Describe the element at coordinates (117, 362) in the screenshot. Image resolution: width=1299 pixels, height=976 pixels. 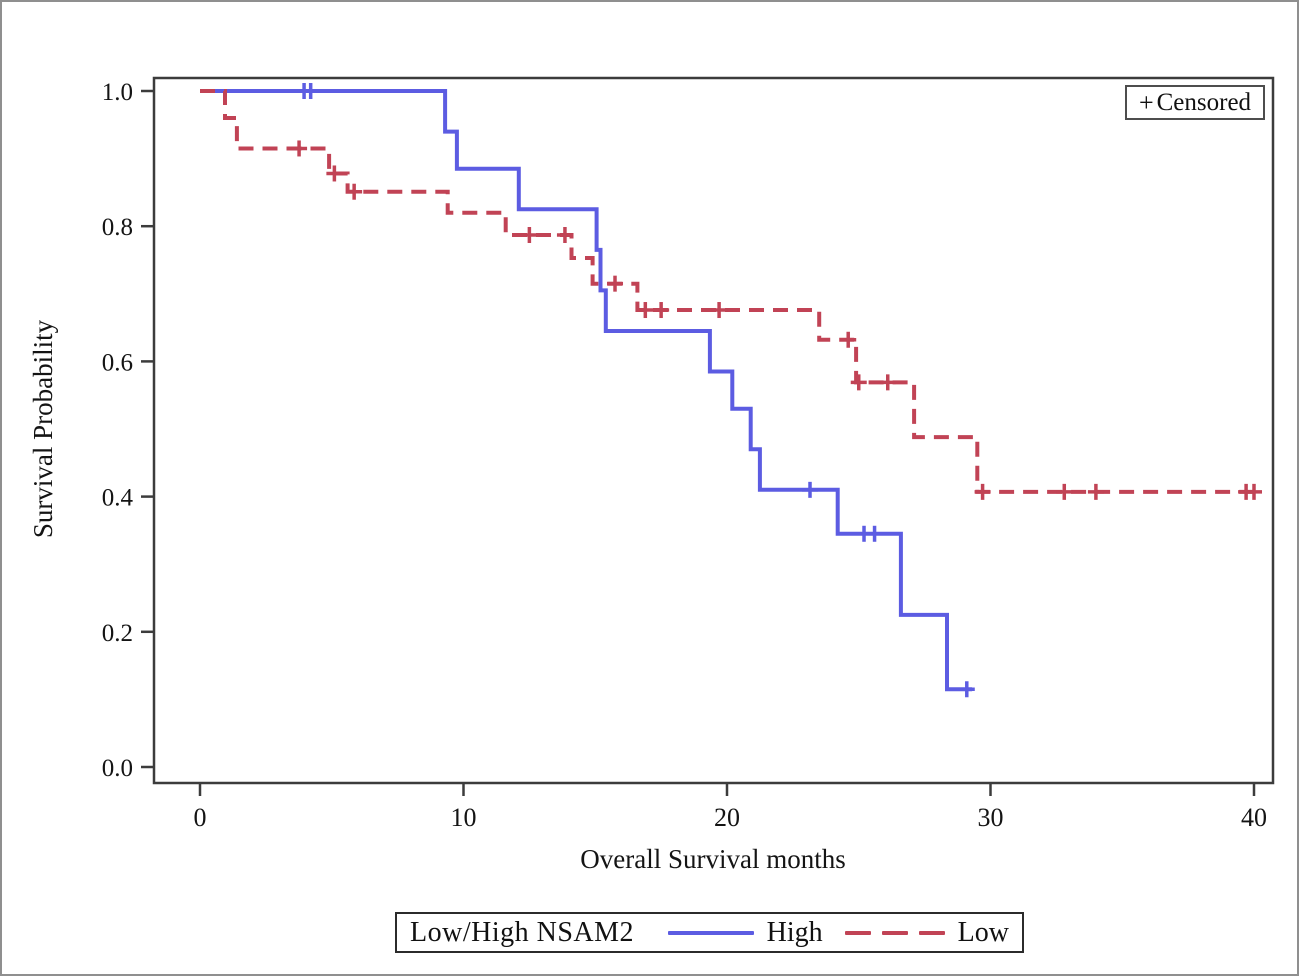
I see `y-tick-label: 0.6` at that location.